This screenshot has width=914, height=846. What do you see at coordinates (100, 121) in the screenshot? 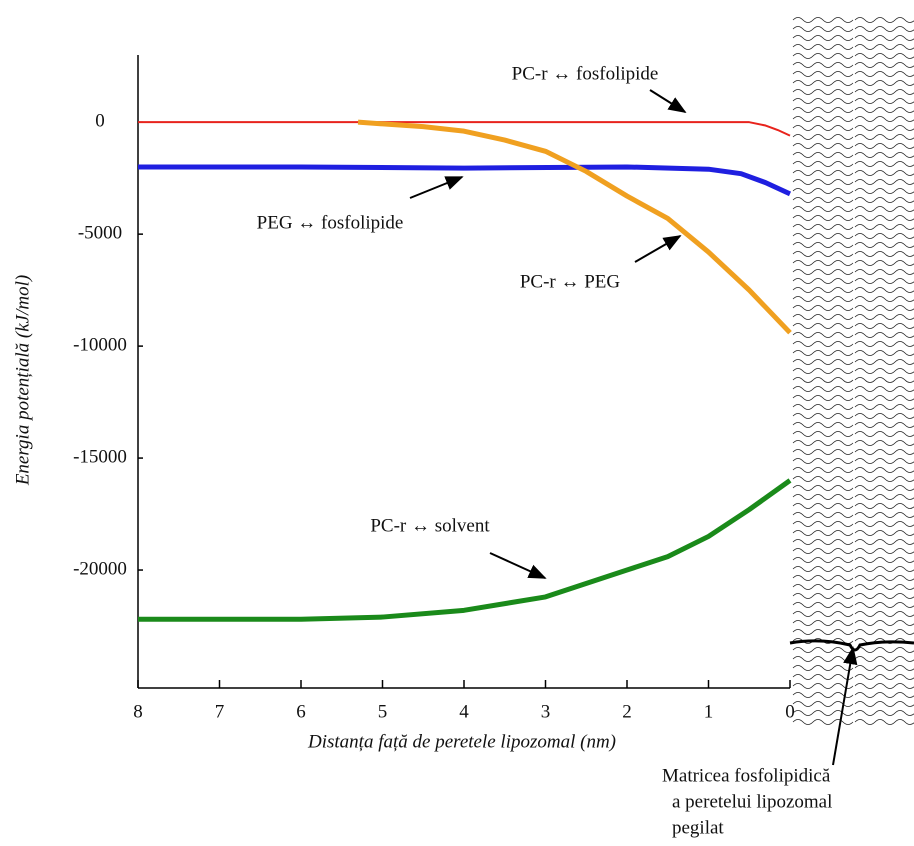
I see `y-tick-label: 0` at bounding box center [100, 121].